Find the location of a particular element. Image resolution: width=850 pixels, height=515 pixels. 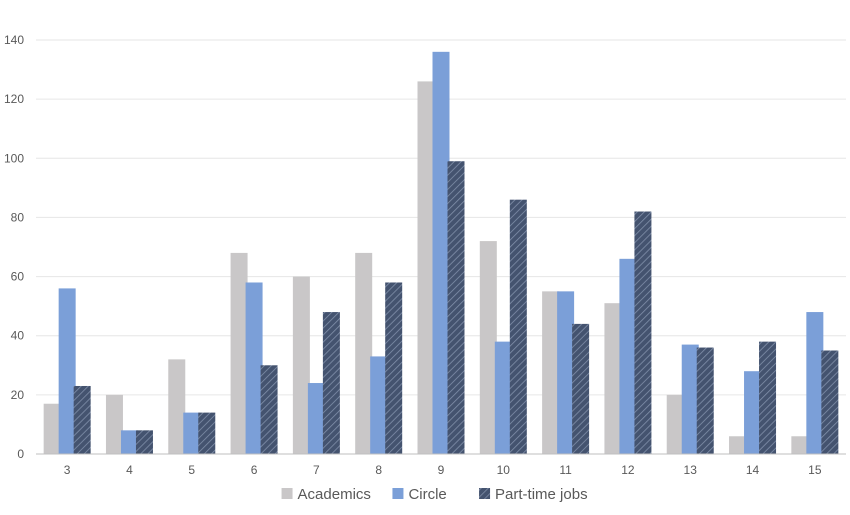

y-tick-label: 100 is located at coordinates (14, 158).